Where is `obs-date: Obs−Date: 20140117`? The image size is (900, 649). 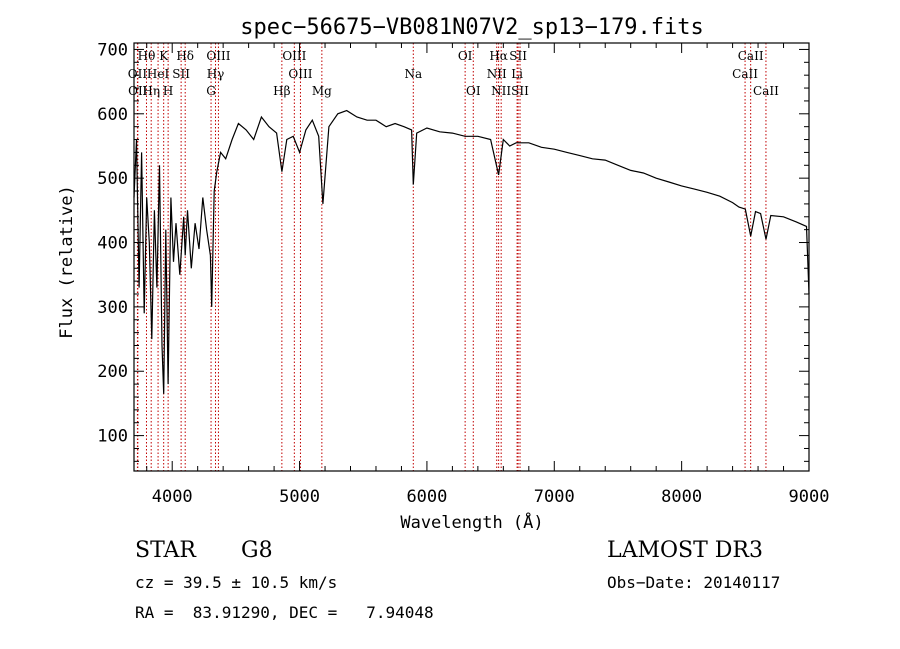 obs-date: Obs−Date: 20140117 is located at coordinates (694, 582).